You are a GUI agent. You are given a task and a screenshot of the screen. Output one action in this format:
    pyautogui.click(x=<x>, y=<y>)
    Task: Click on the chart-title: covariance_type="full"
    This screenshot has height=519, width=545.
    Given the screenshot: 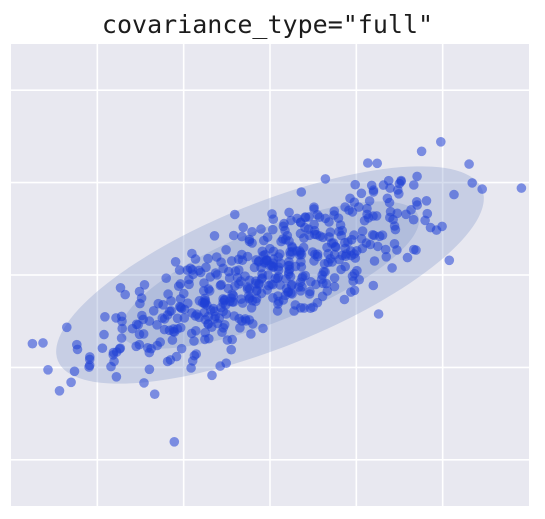 What is the action you would take?
    pyautogui.click(x=267, y=24)
    